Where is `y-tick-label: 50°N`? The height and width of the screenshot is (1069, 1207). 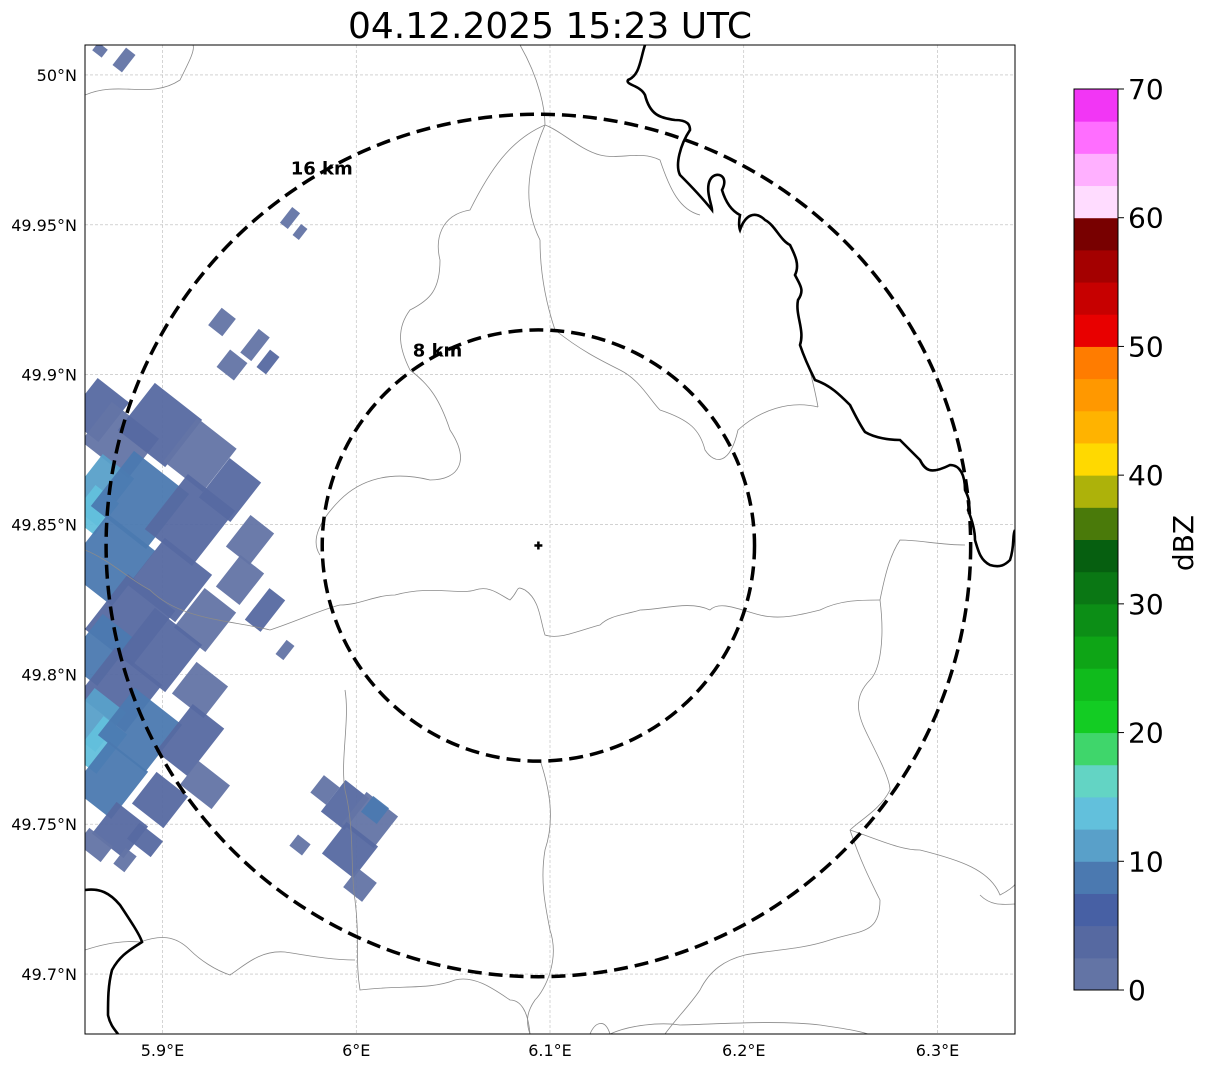 y-tick-label: 50°N is located at coordinates (57, 75).